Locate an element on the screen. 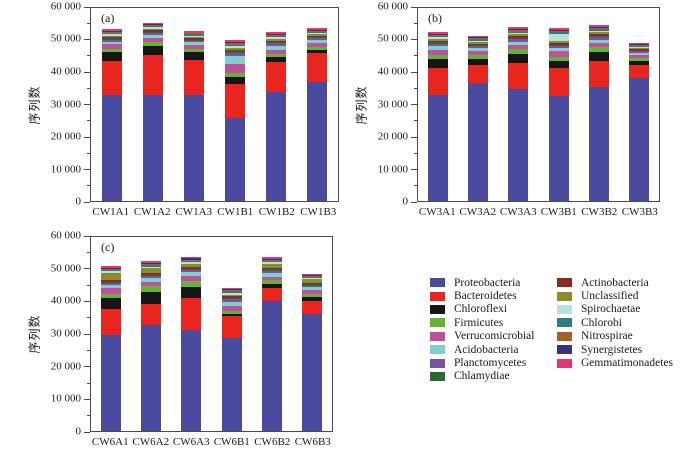 The width and height of the screenshot is (700, 450). y-axis-title: 序列数 is located at coordinates (361, 104).